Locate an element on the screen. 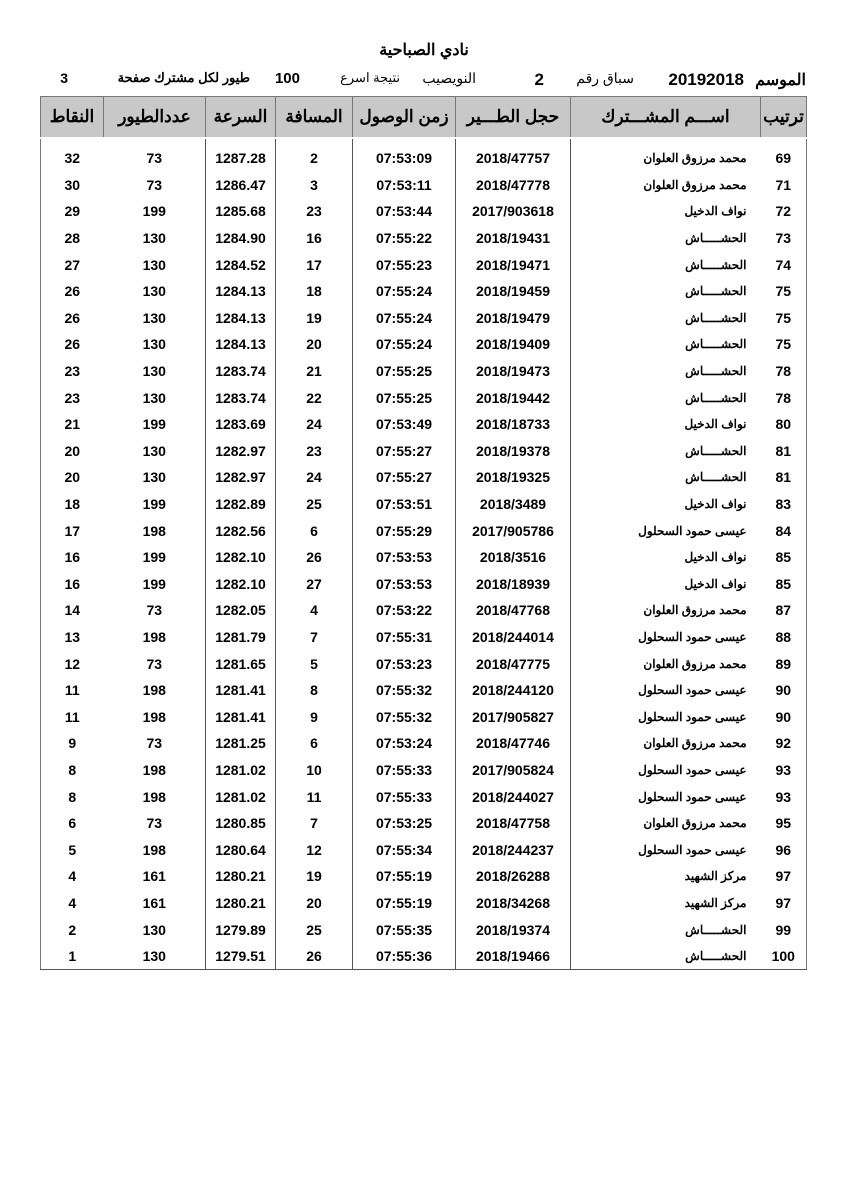  column-header-points: النقاط is located at coordinates (72, 117).